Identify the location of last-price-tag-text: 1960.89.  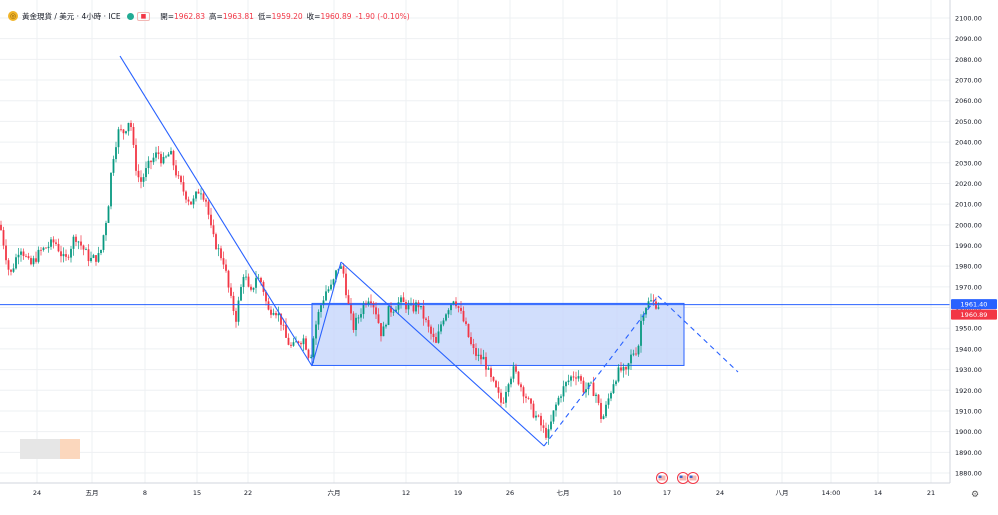
(974, 315).